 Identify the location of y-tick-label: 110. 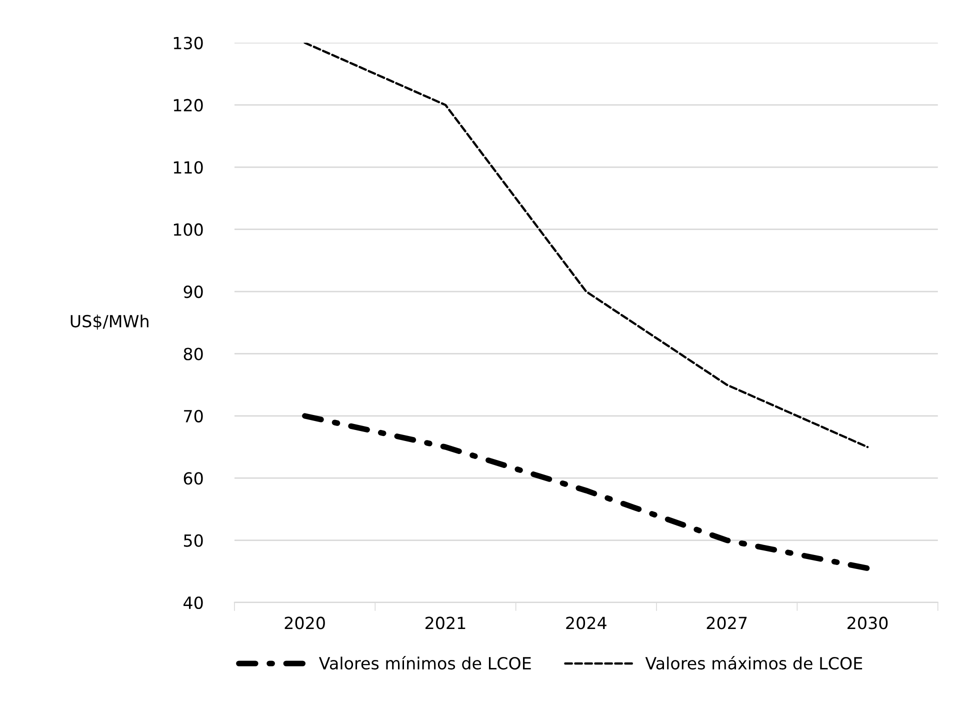
(188, 167).